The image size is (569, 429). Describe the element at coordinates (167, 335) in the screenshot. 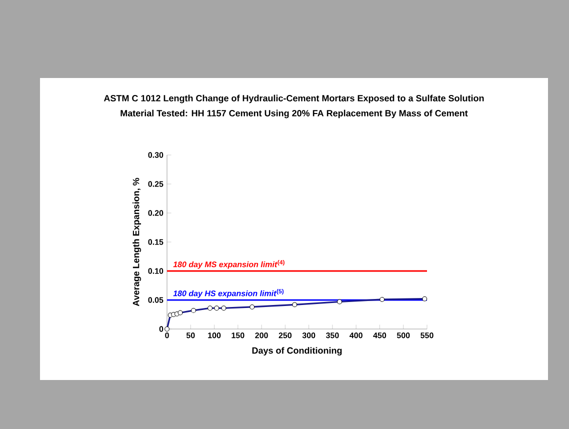

I see `x-tick-label: 0` at that location.